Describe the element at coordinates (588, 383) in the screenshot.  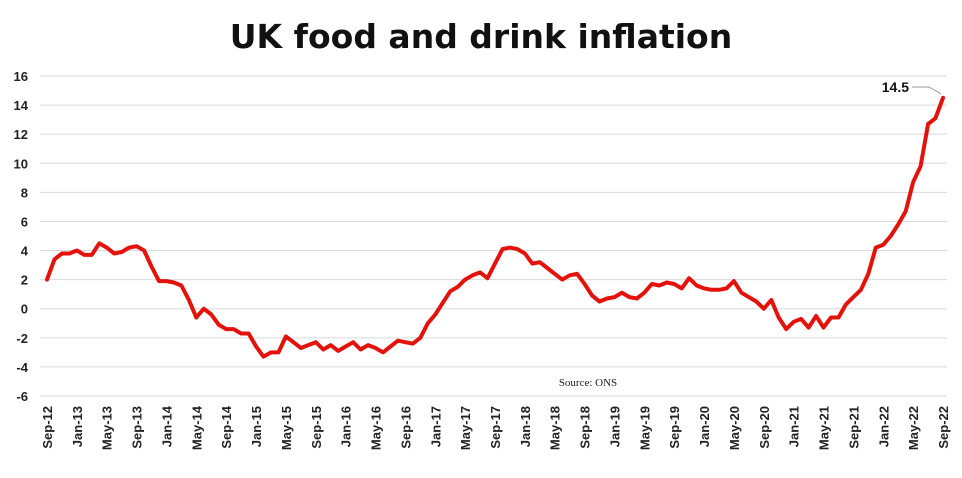
I see `source-note: Source: ONS` at that location.